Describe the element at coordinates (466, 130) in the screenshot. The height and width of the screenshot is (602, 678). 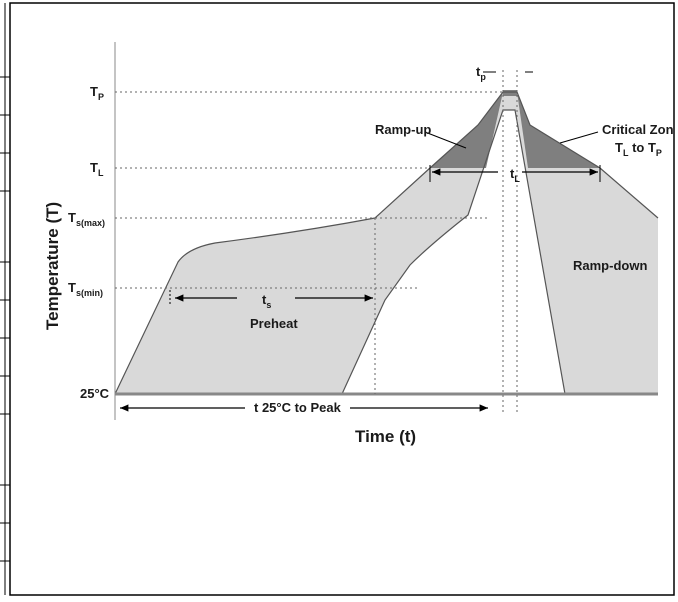
I see `critical-zone-left` at that location.